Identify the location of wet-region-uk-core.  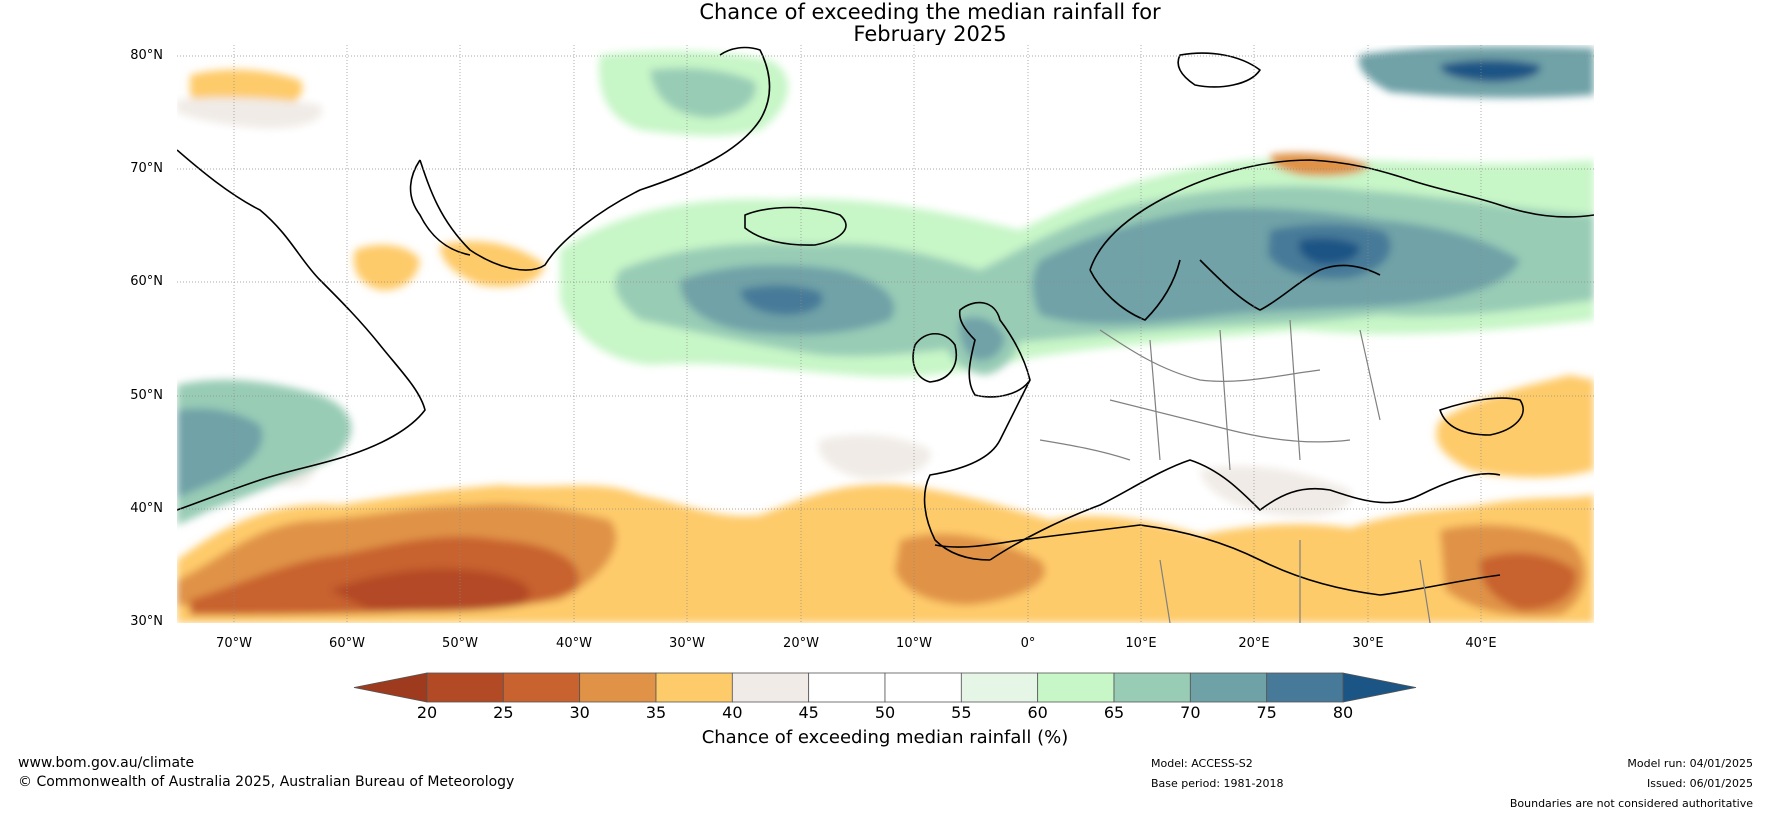
(982, 339).